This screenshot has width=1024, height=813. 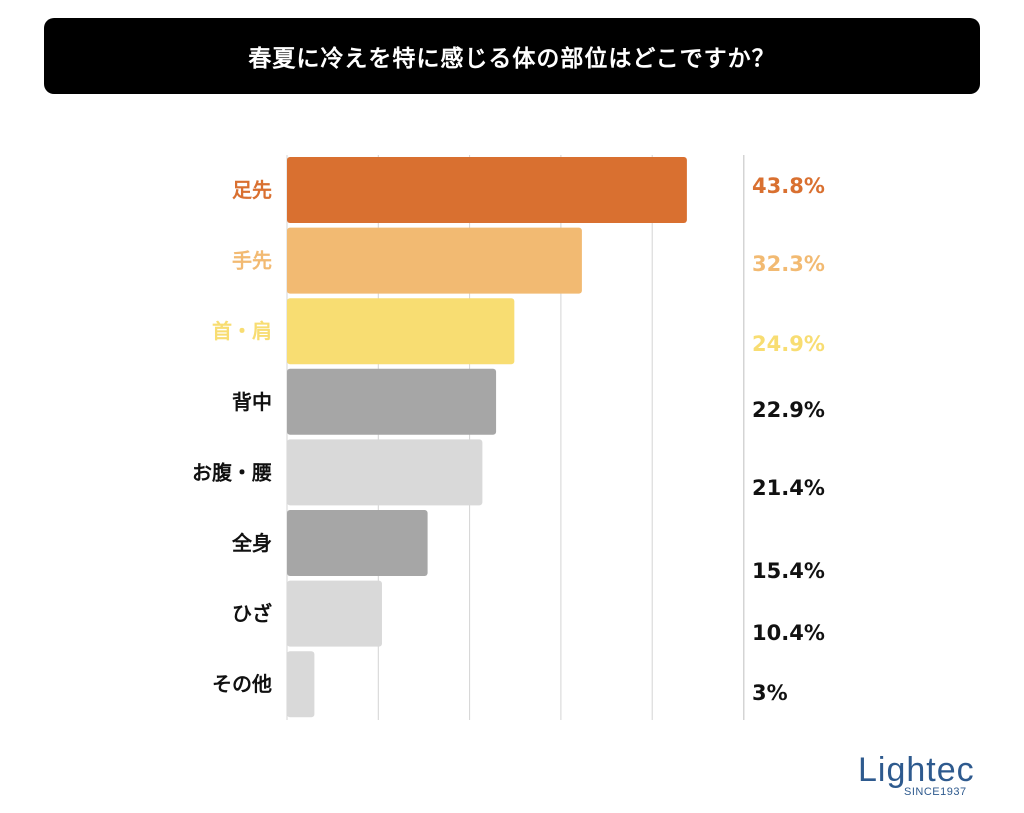 I want to click on category-label-5: お腹・腰, so click(x=232, y=472).